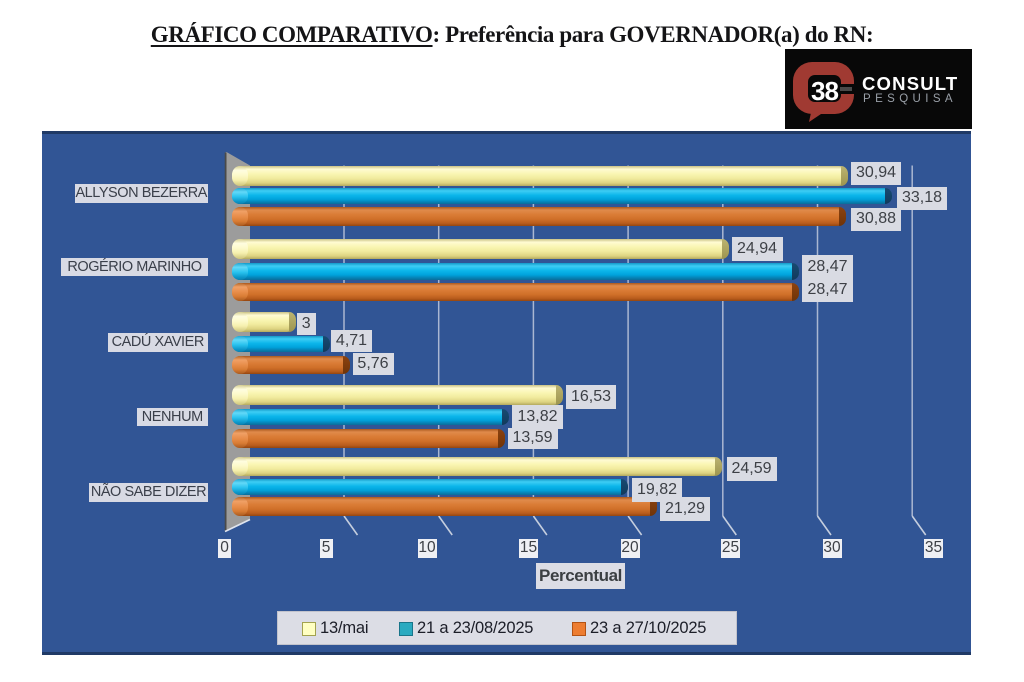 The height and width of the screenshot is (682, 1024). I want to click on svg-text: 38, so click(824, 91).